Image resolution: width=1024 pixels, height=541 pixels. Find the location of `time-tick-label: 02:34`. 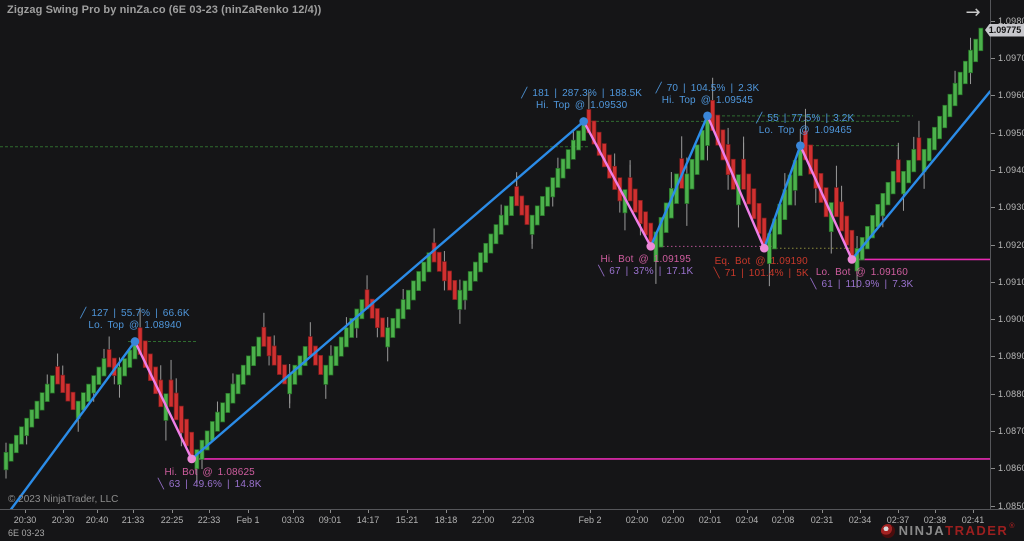

time-tick-label: 02:34 is located at coordinates (860, 520).